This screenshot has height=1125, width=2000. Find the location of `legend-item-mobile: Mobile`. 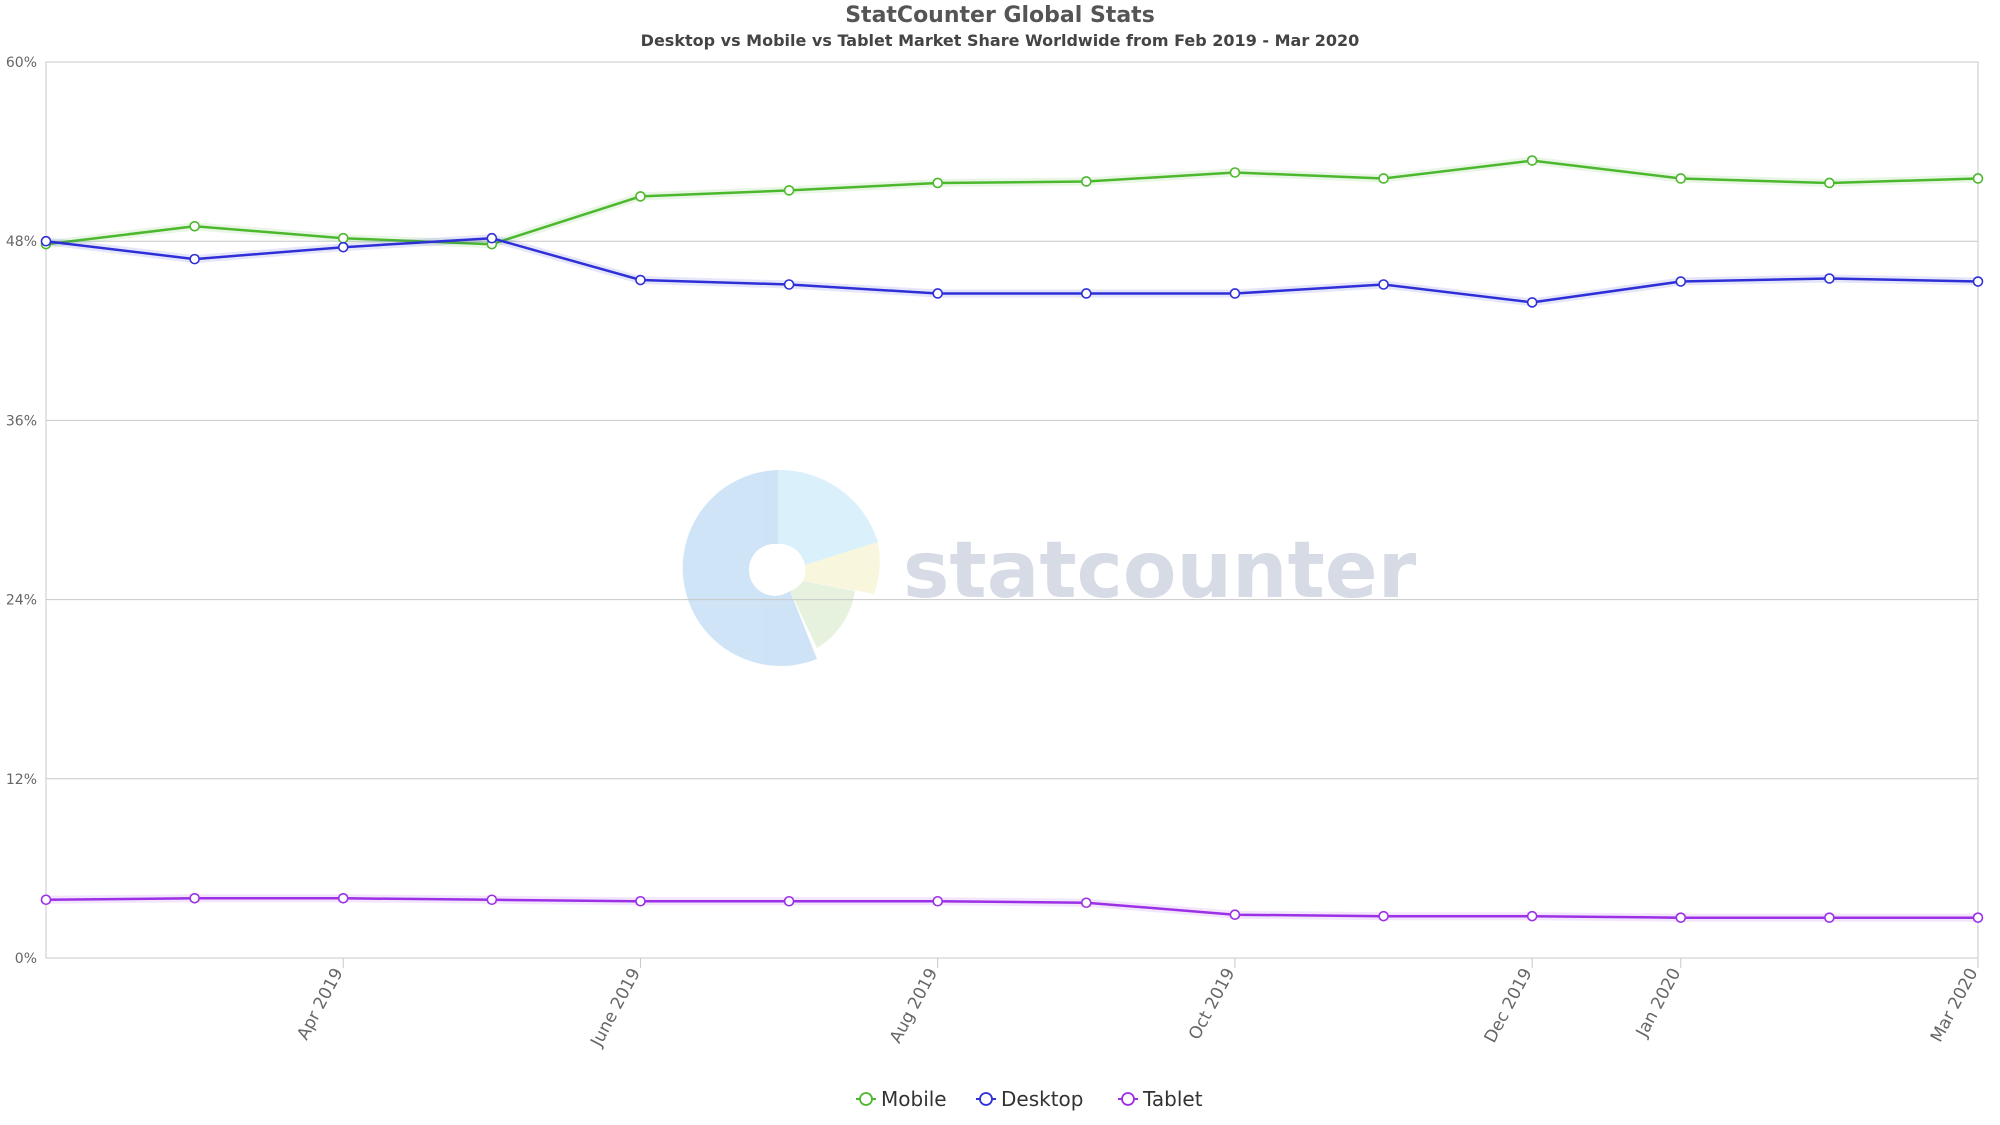

legend-item-mobile: Mobile is located at coordinates (901, 1099).